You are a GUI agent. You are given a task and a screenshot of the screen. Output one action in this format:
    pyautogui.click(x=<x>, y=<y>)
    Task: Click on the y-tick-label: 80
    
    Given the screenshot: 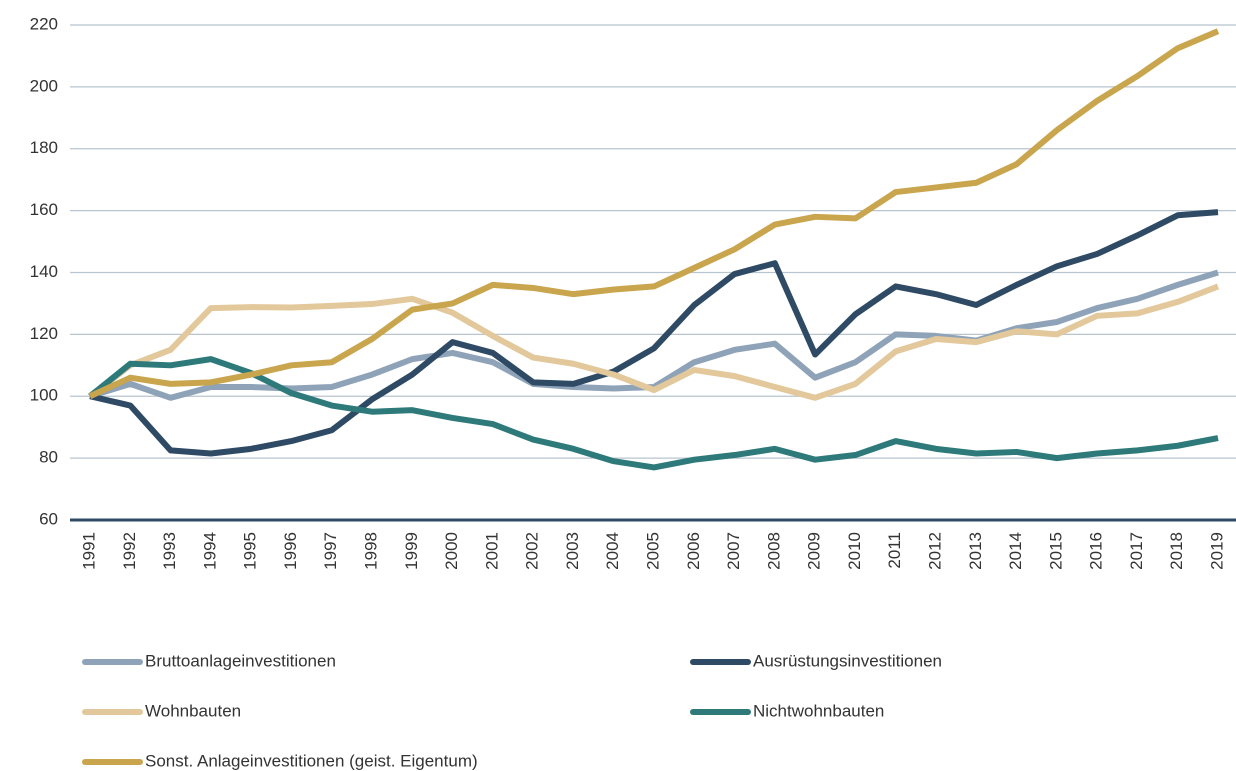 What is the action you would take?
    pyautogui.click(x=48, y=457)
    